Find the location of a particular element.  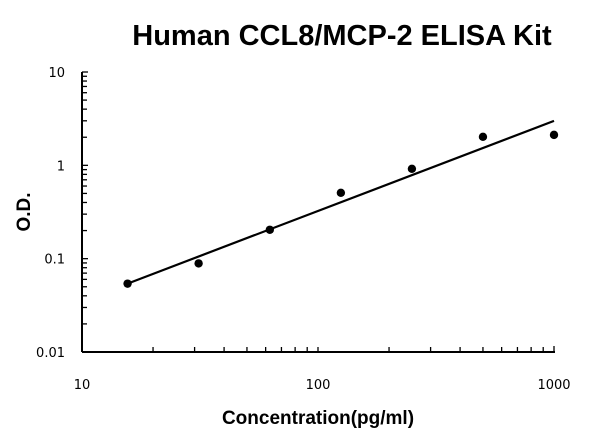

y-tick-label: 0.01 is located at coordinates (50, 353).